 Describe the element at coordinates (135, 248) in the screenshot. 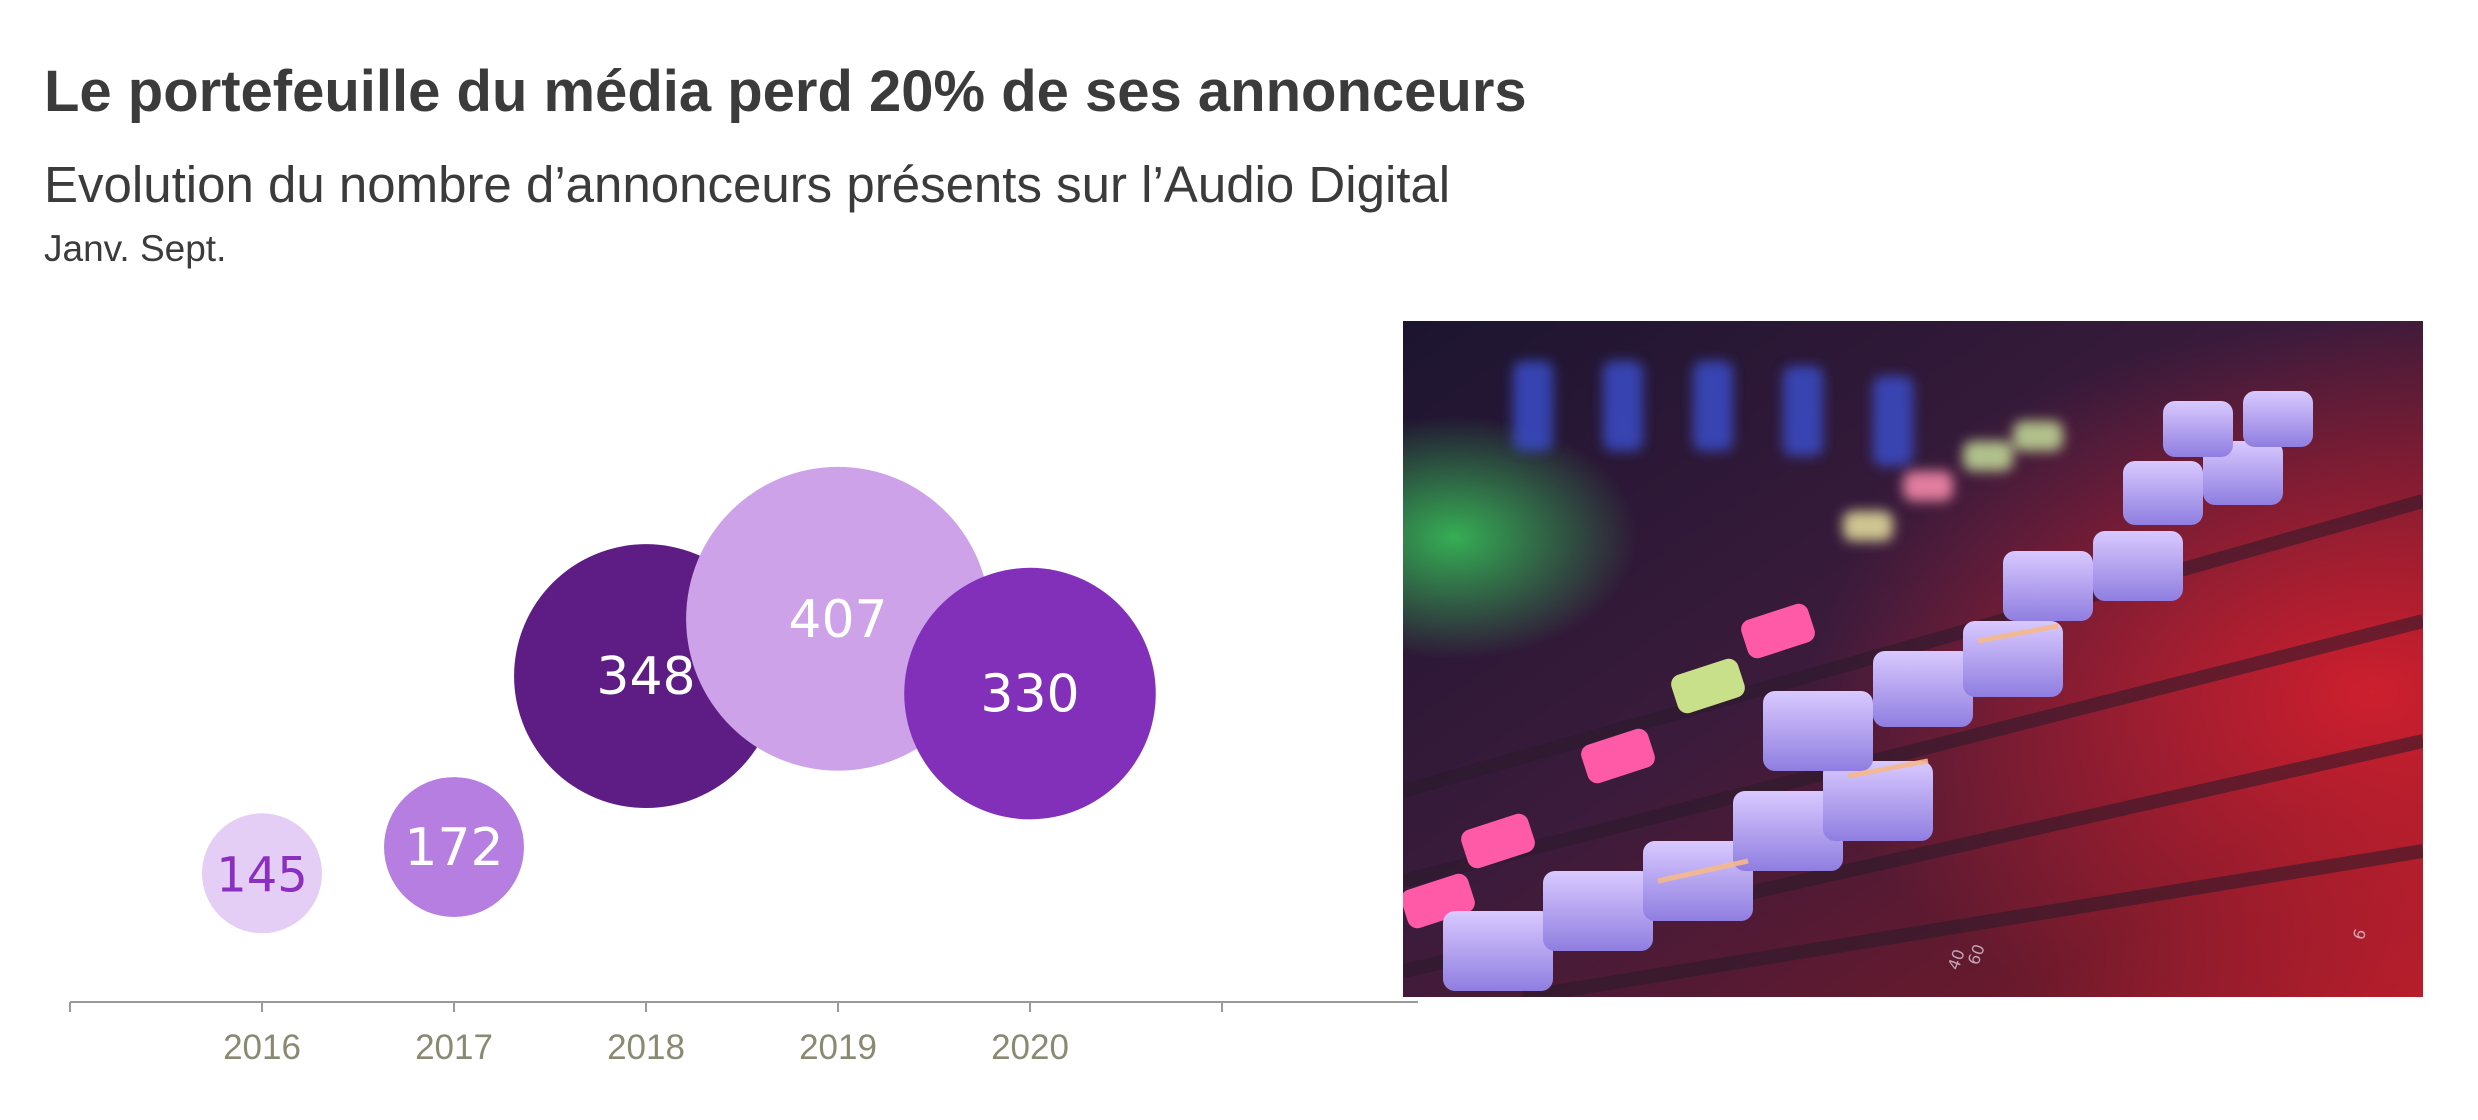

I see `period-label: Janv. Sept.` at that location.